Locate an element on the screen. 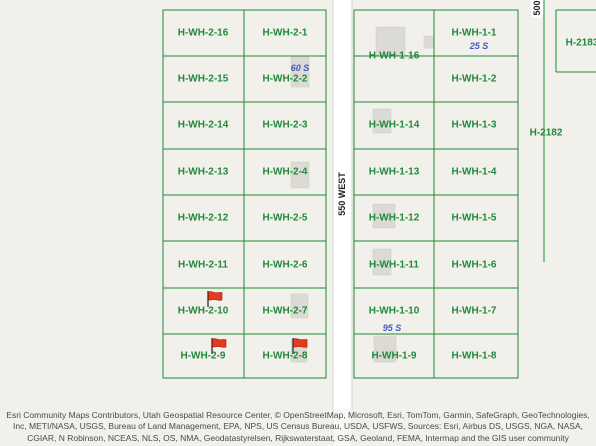 The image size is (596, 446). parcel-label: H-WH-1-5 is located at coordinates (474, 218).